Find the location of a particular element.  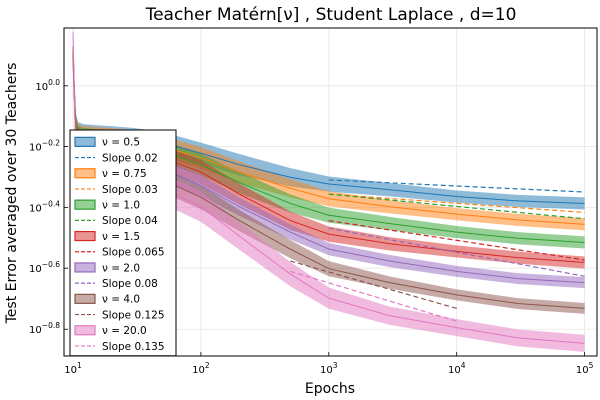

legend-label: Slope 0.125 is located at coordinates (133, 315).